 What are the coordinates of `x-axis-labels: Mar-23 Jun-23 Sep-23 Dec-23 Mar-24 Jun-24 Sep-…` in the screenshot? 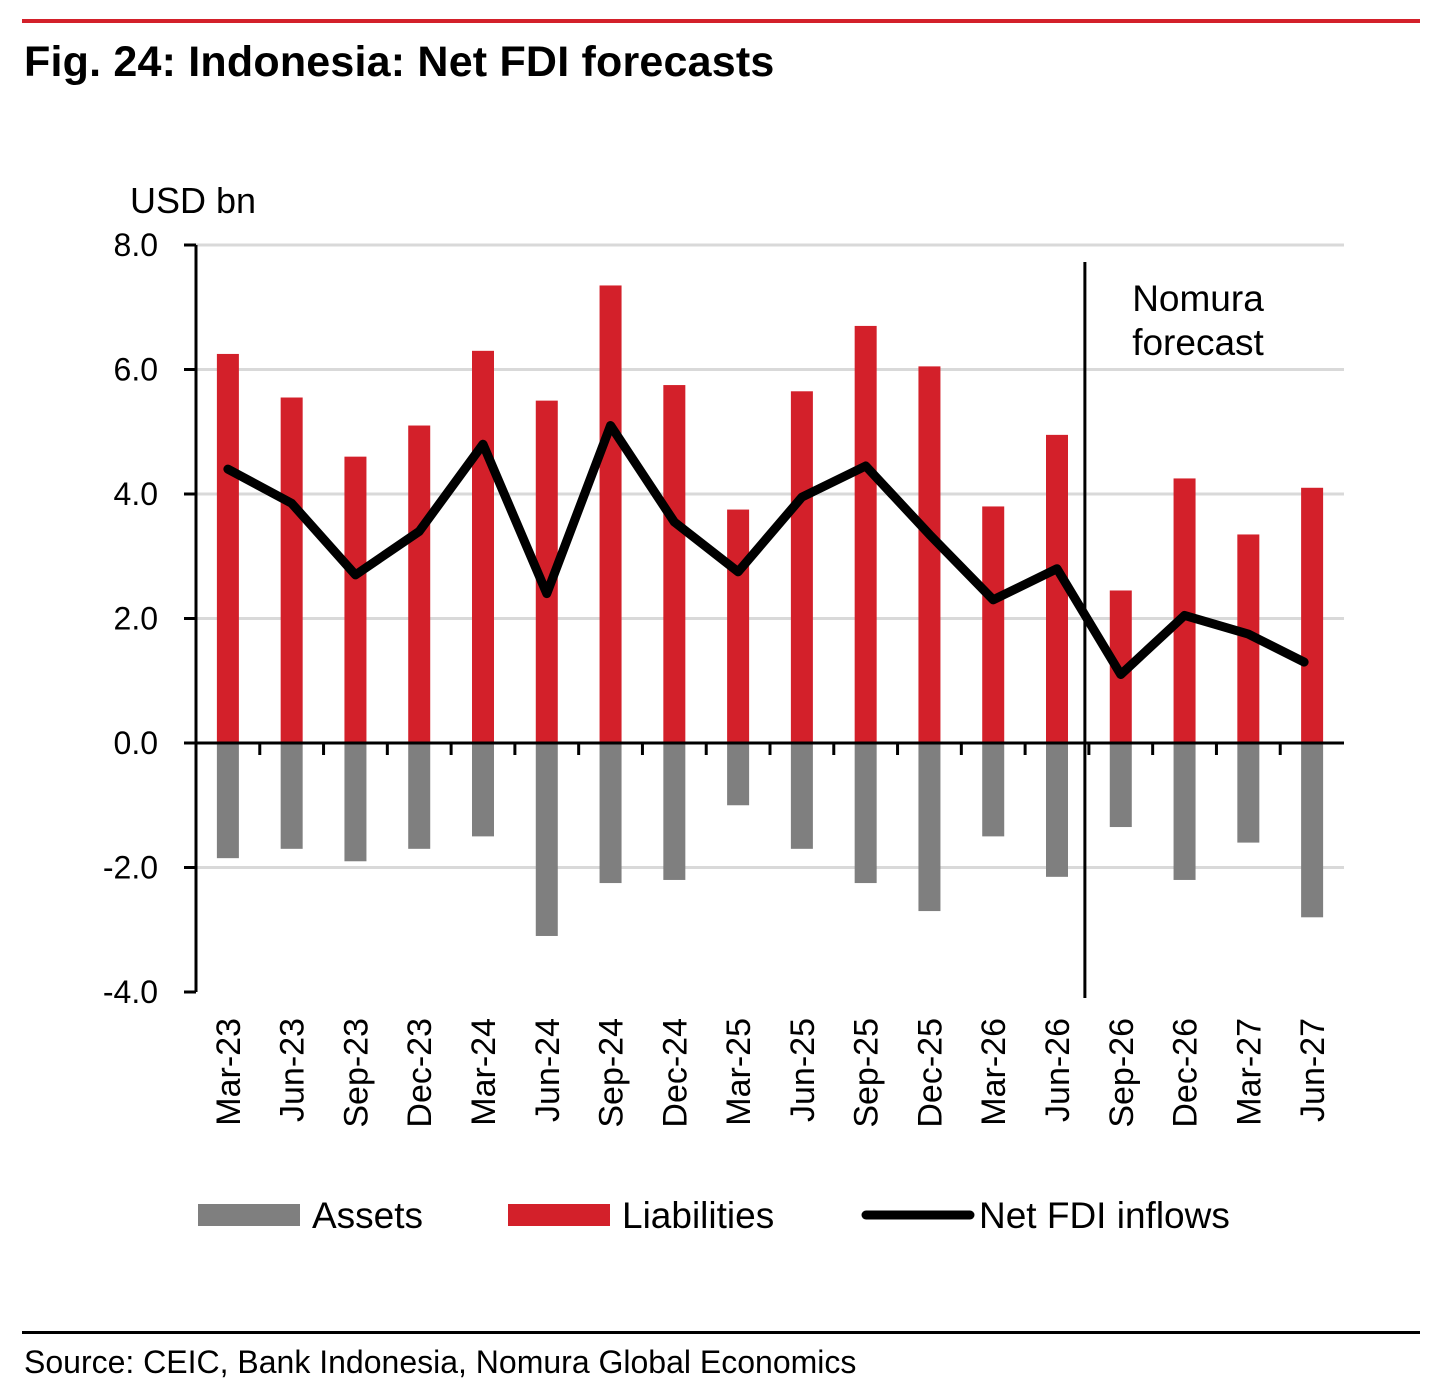 It's located at (771, 1073).